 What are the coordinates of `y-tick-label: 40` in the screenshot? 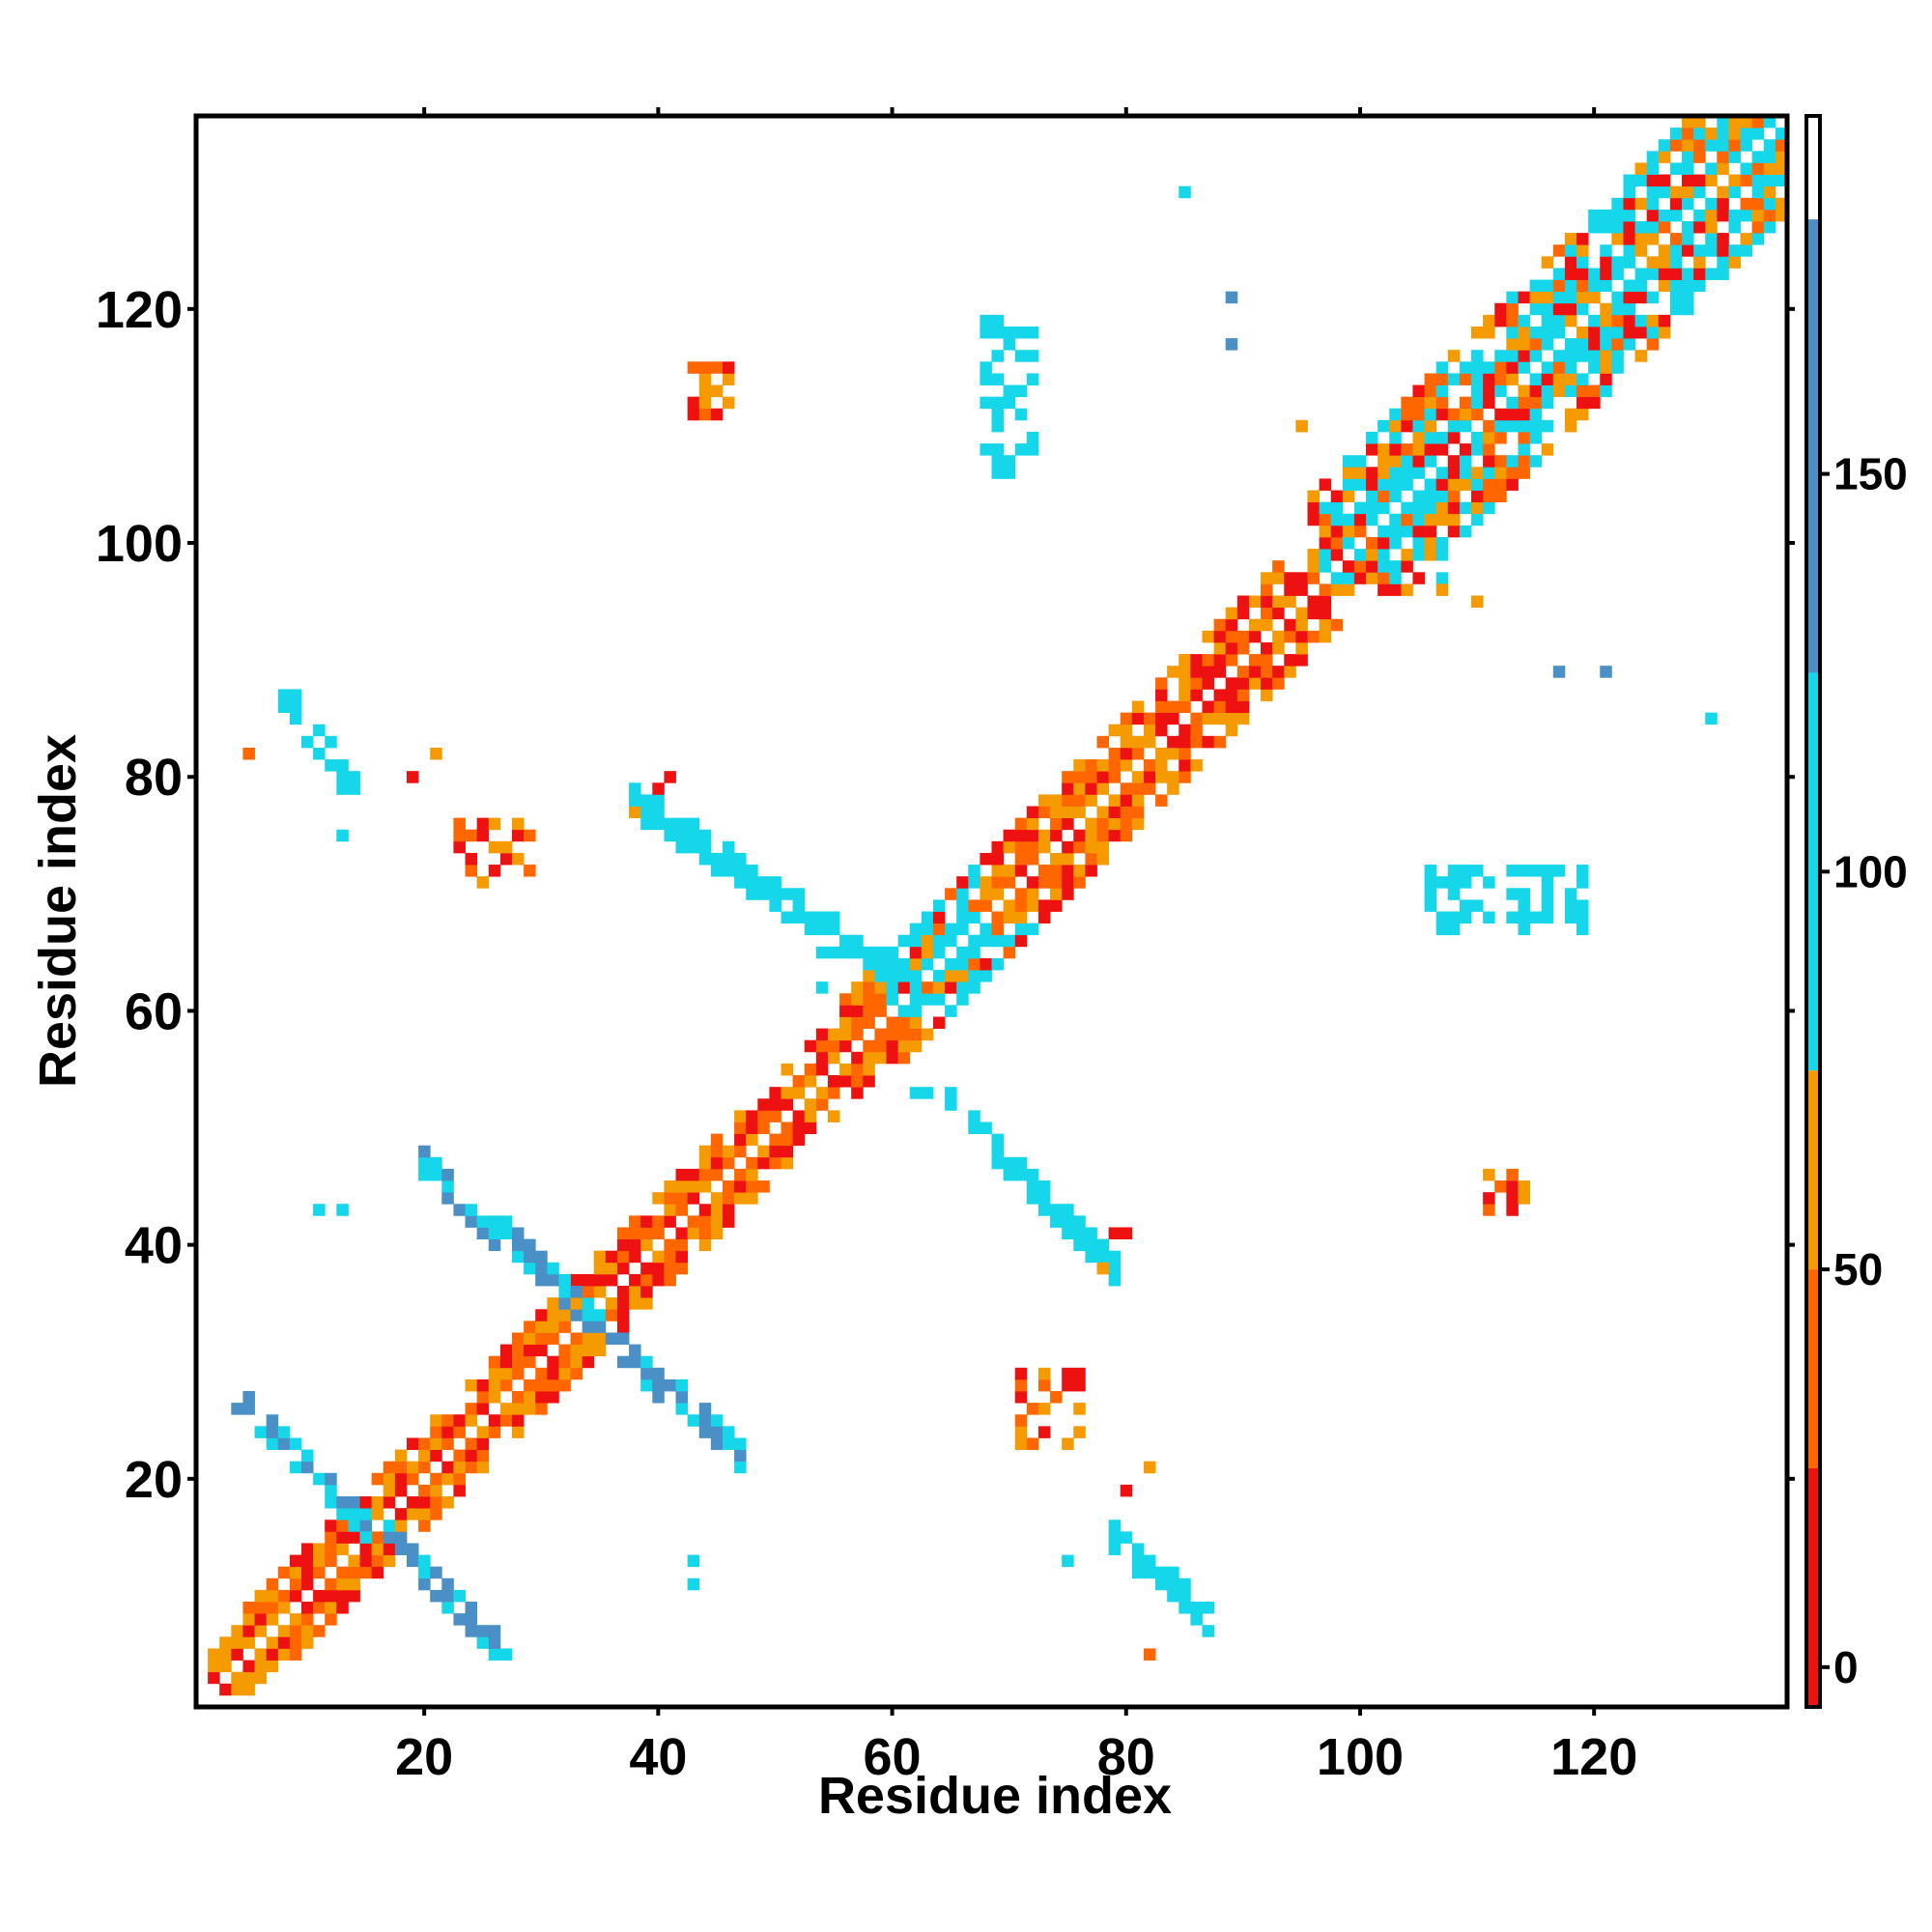 It's located at (154, 1246).